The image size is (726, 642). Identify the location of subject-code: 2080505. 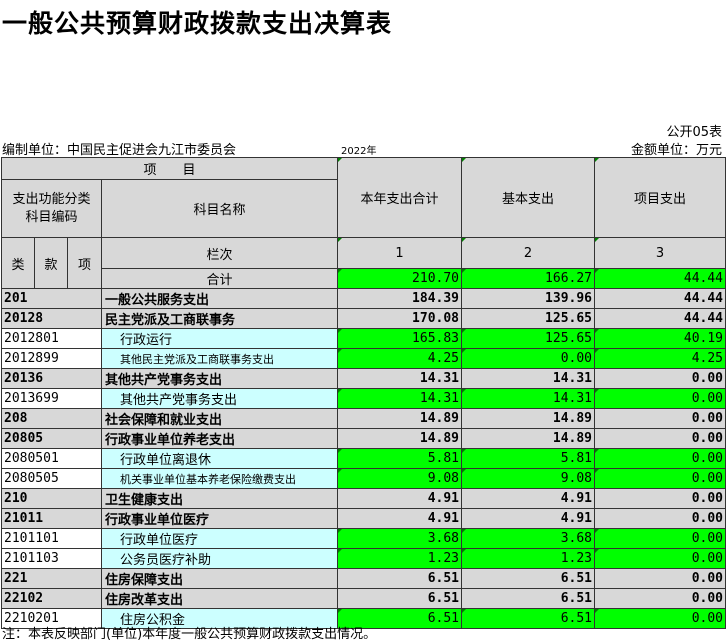
(51, 478).